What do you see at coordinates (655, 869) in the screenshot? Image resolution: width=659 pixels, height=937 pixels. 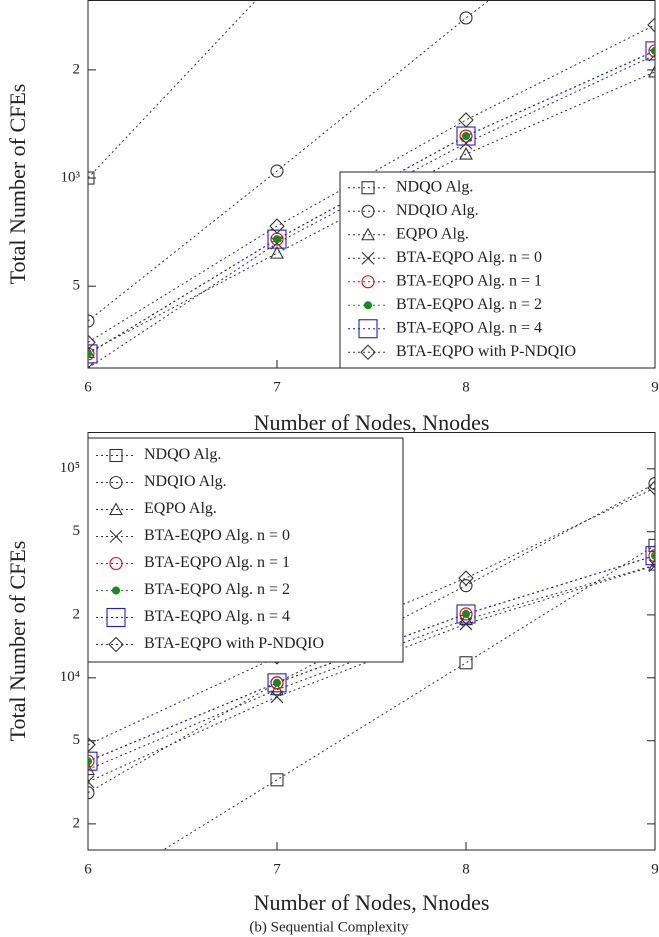 I see `x-tick-label: 9` at bounding box center [655, 869].